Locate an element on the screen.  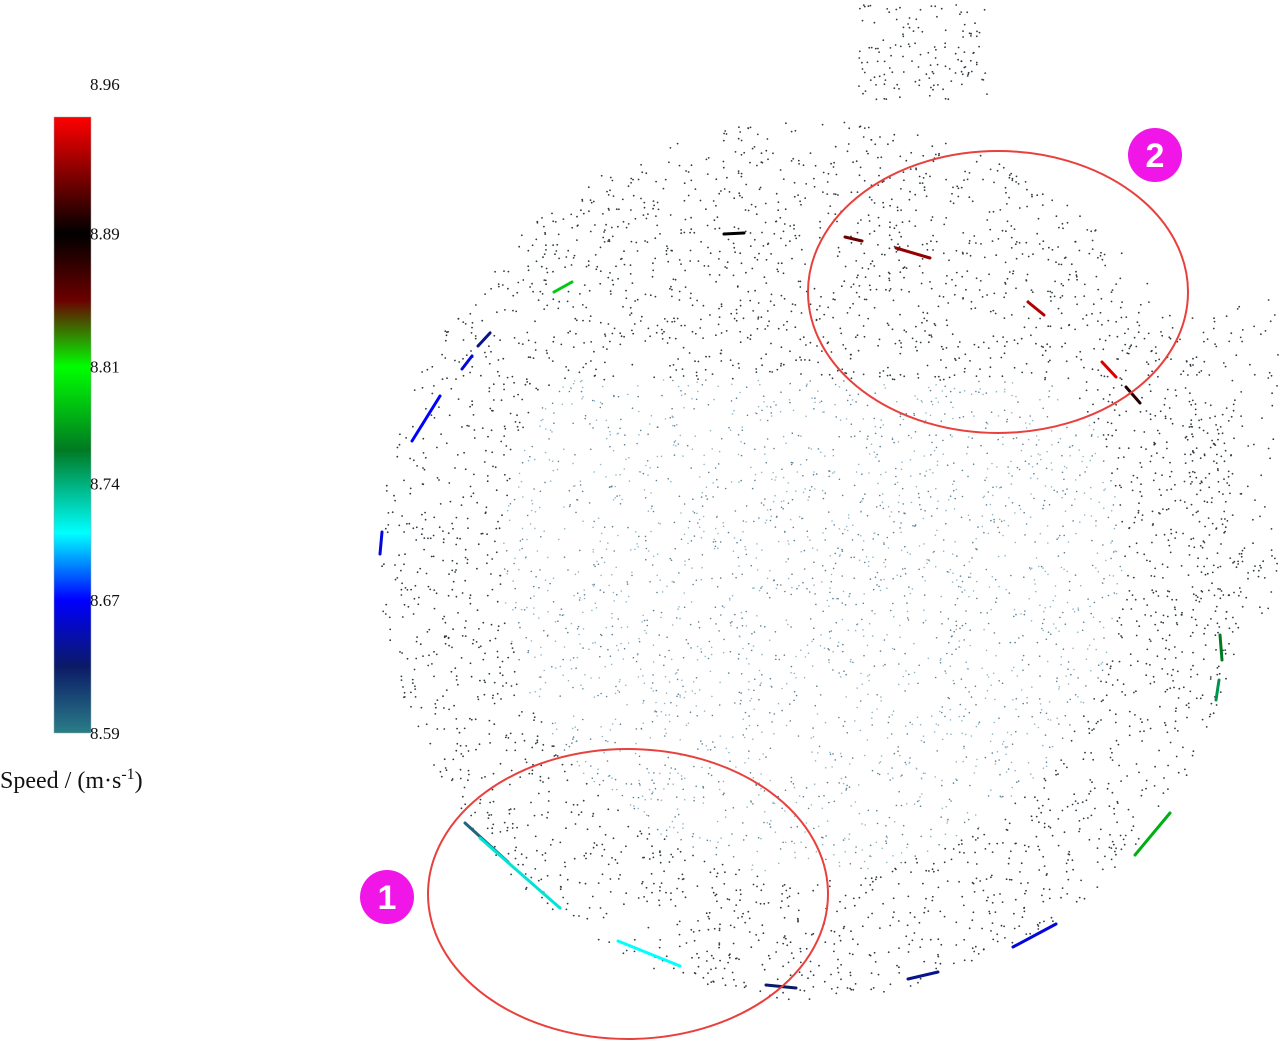
colorbar-unit-label: Speed / (m·s-1) is located at coordinates (71, 780).